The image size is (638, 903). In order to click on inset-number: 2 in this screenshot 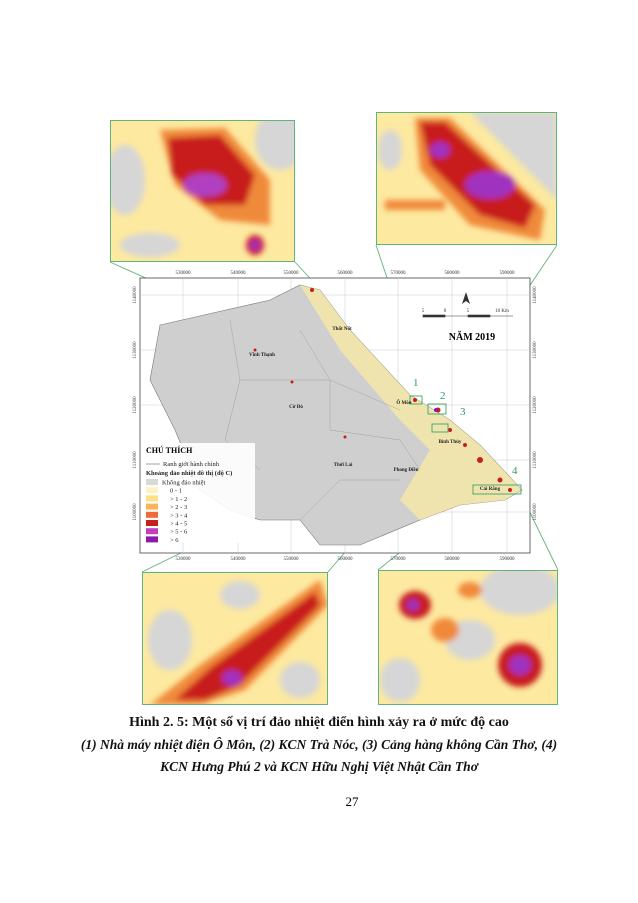, I will do `click(443, 396)`.